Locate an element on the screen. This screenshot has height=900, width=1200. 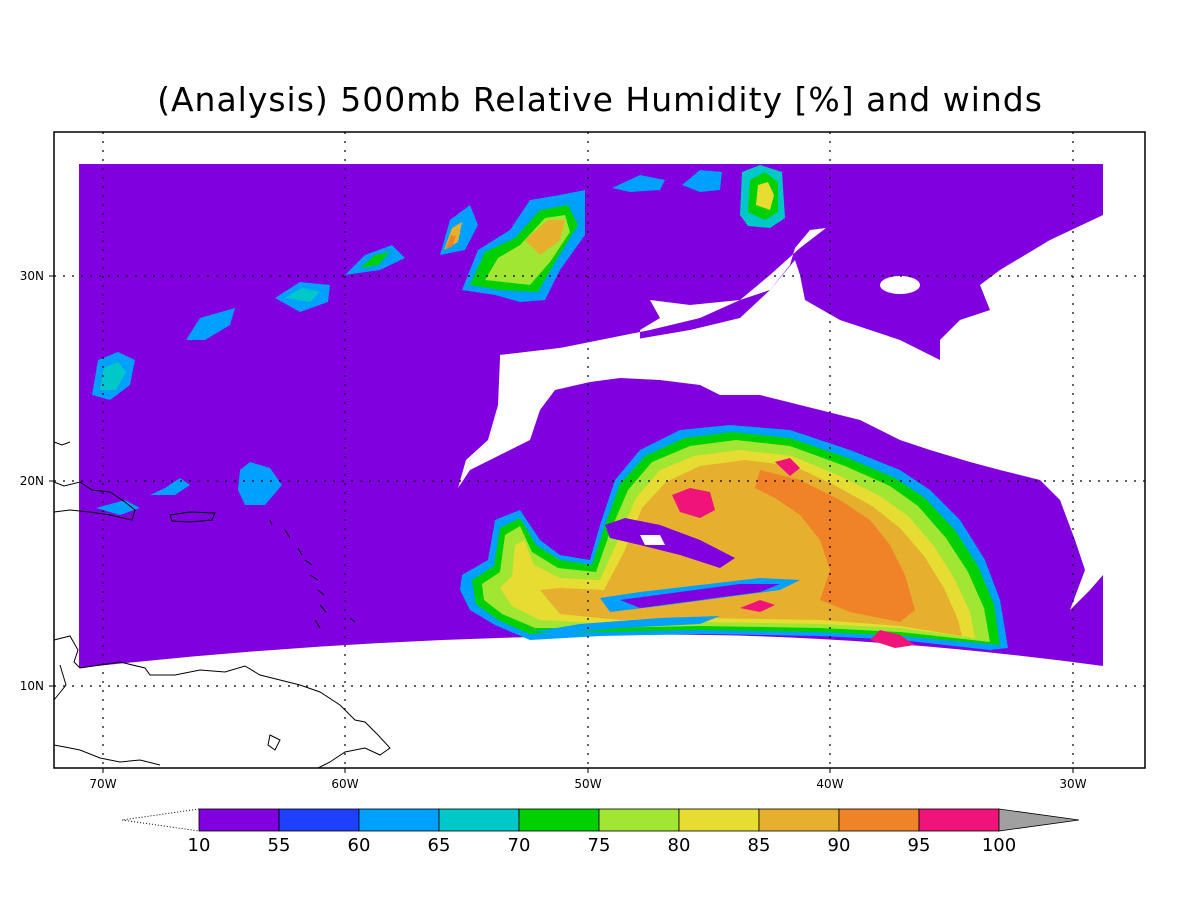
colorbar-right-arrow is located at coordinates (1039, 820).